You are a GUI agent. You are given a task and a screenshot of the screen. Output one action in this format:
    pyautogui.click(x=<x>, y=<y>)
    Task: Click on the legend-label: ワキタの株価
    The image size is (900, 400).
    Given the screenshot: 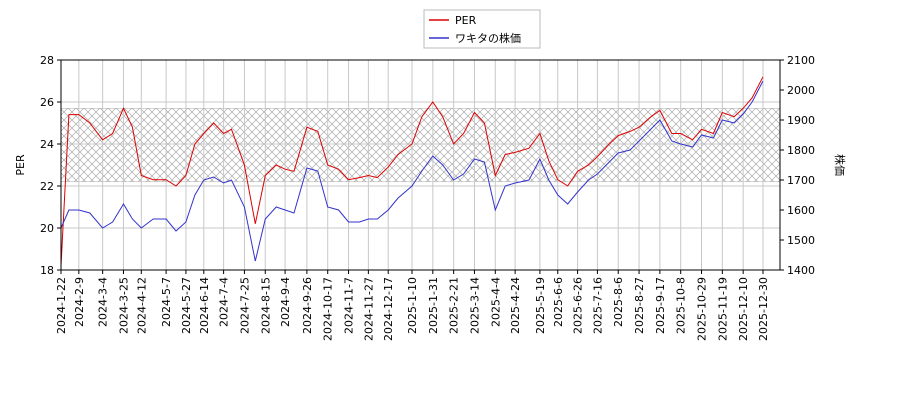 What is the action you would take?
    pyautogui.click(x=488, y=38)
    